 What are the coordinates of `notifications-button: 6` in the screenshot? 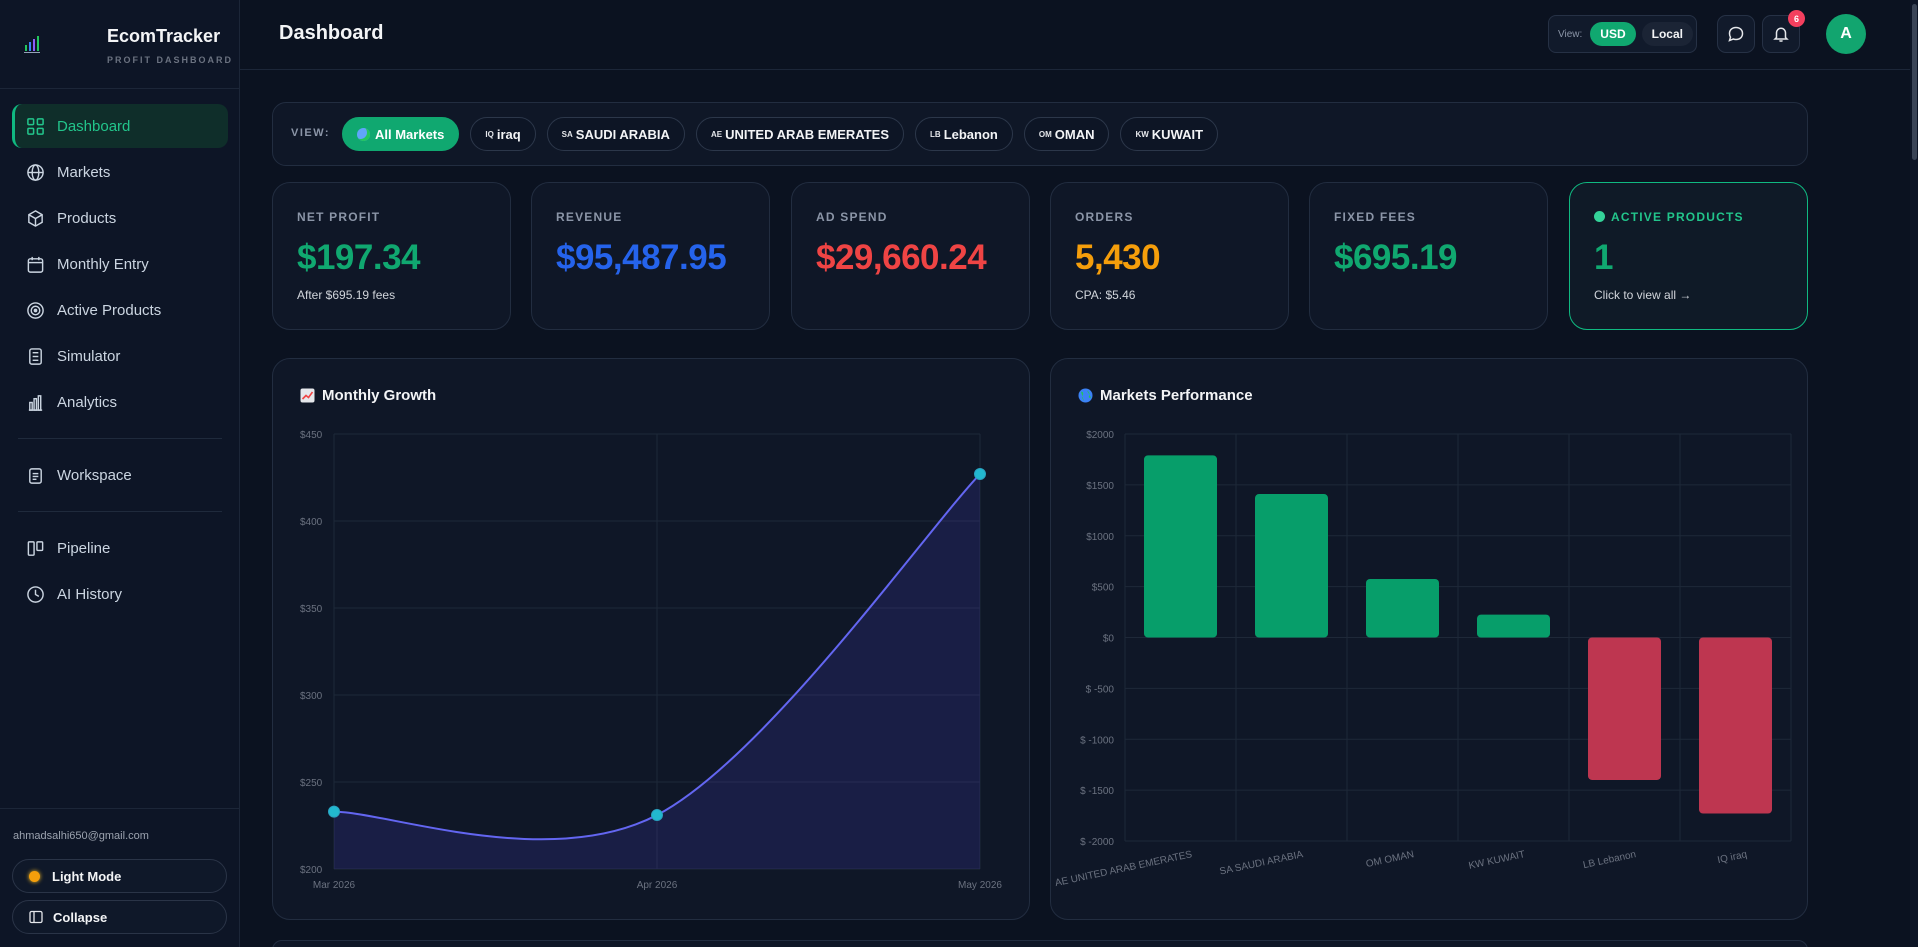 It's located at (1783, 31).